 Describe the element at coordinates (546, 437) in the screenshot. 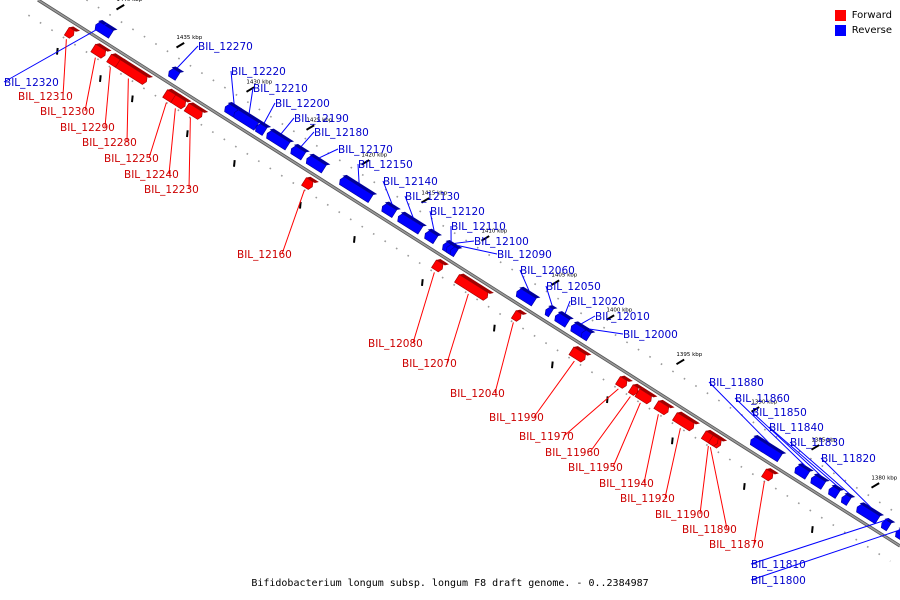

I see `gene-label: BIL_11970` at that location.